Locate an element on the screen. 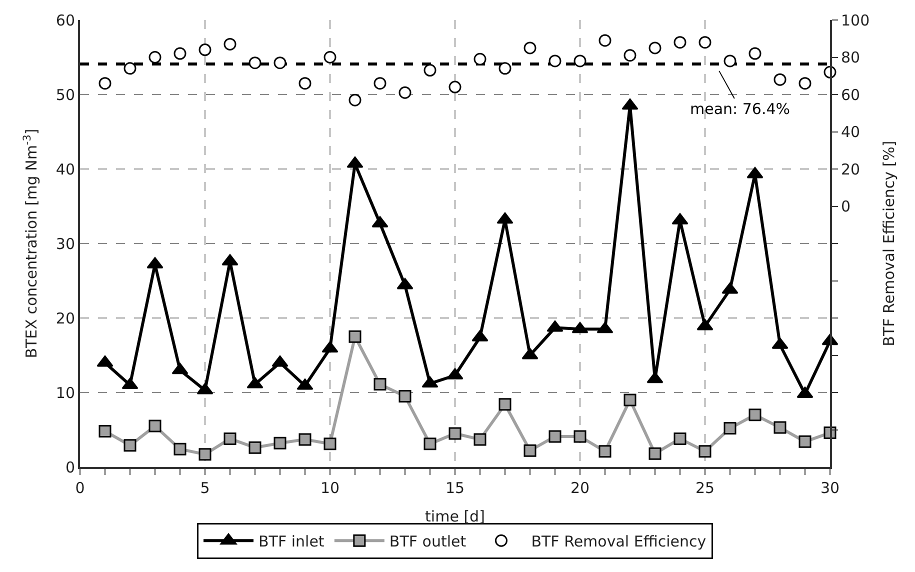 The image size is (915, 572). y2-tick-label: 20 is located at coordinates (850, 169).